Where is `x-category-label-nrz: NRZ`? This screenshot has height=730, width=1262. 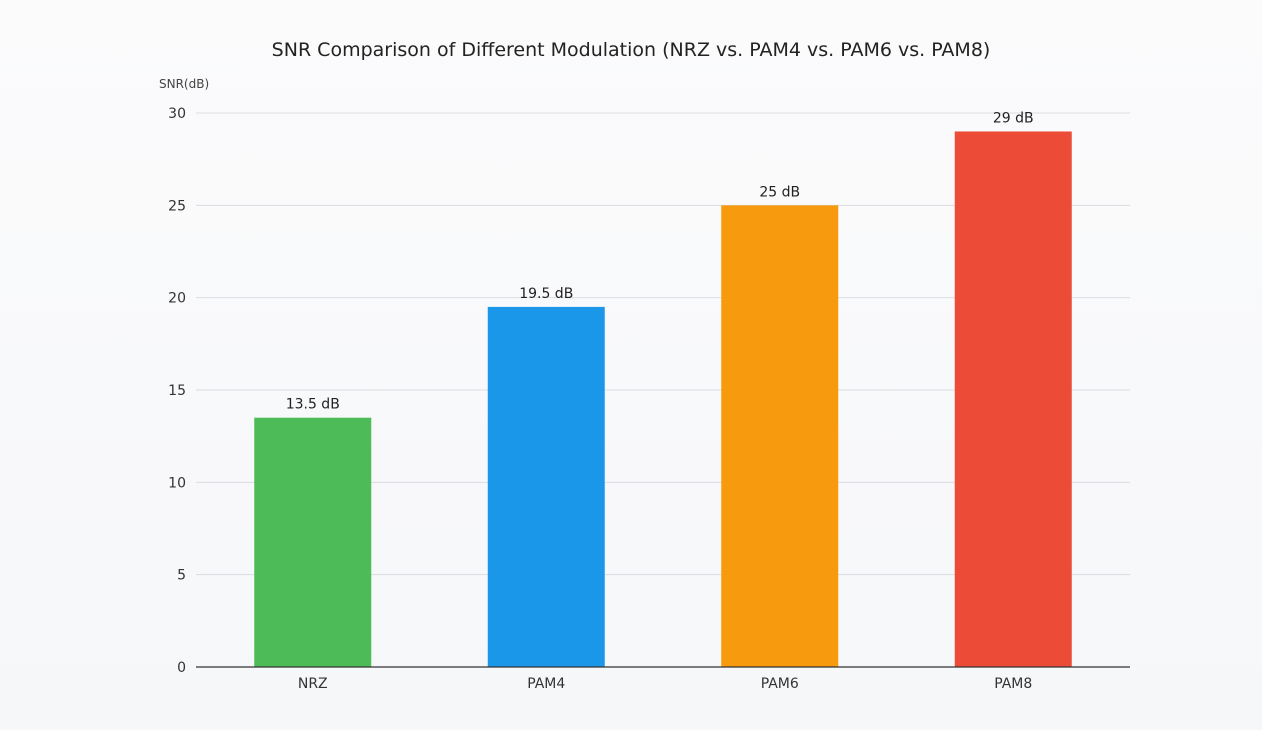
x-category-label-nrz: NRZ is located at coordinates (313, 684).